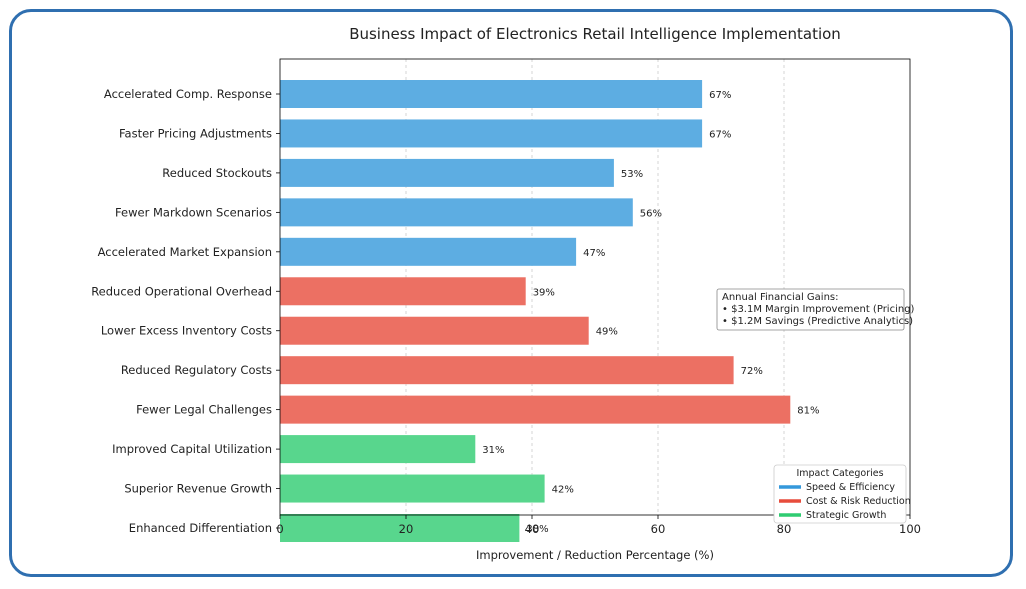  I want to click on annotation-line: Annual Financial Gains:, so click(780, 297).